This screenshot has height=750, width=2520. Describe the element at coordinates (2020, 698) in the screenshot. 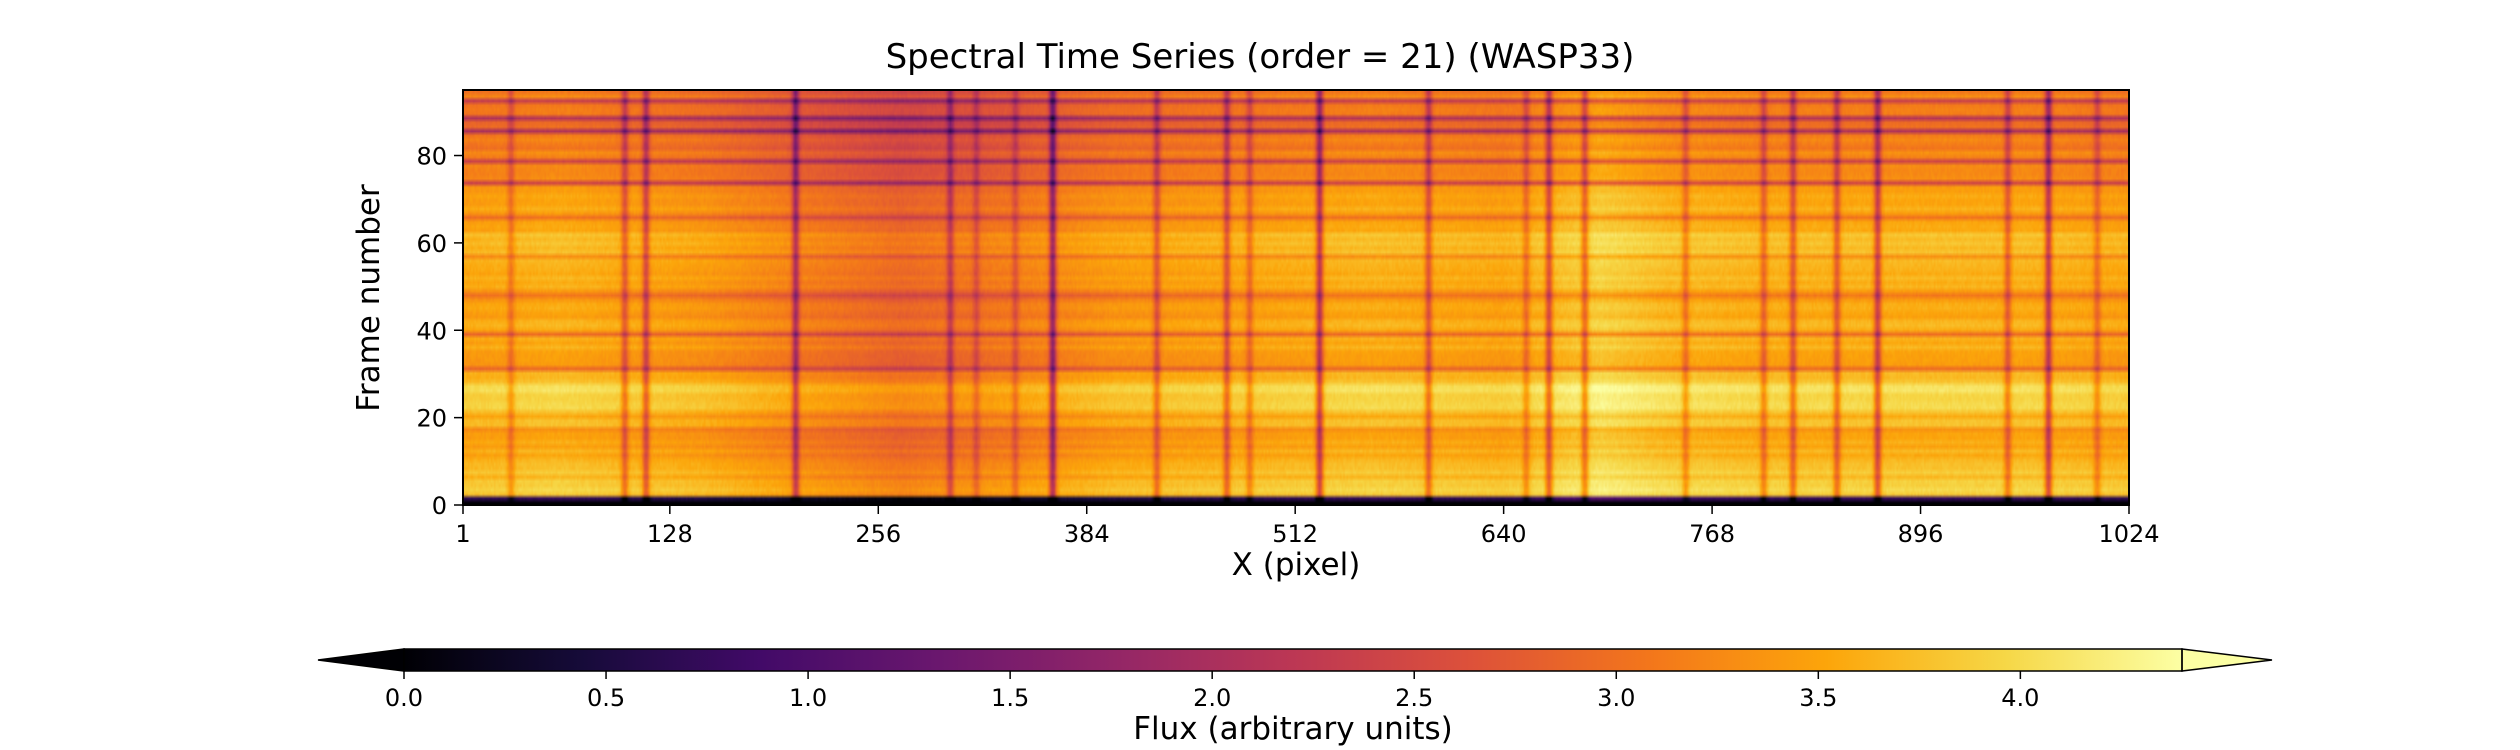

I see `colorbar-tick-label: 4.0` at that location.